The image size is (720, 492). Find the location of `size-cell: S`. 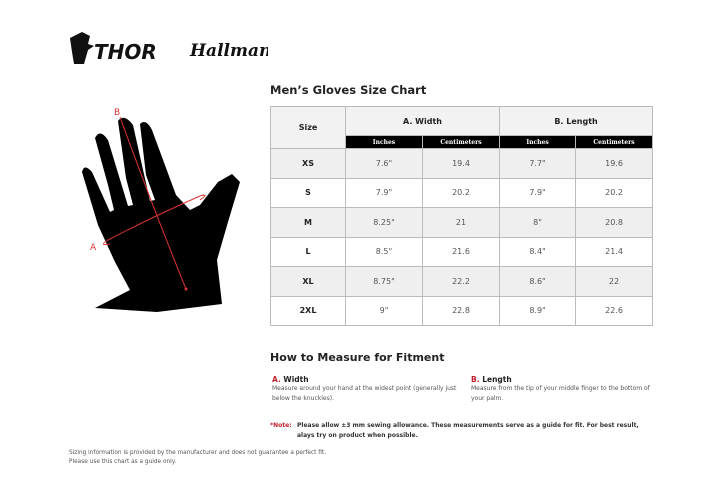

size-cell: S is located at coordinates (308, 192).